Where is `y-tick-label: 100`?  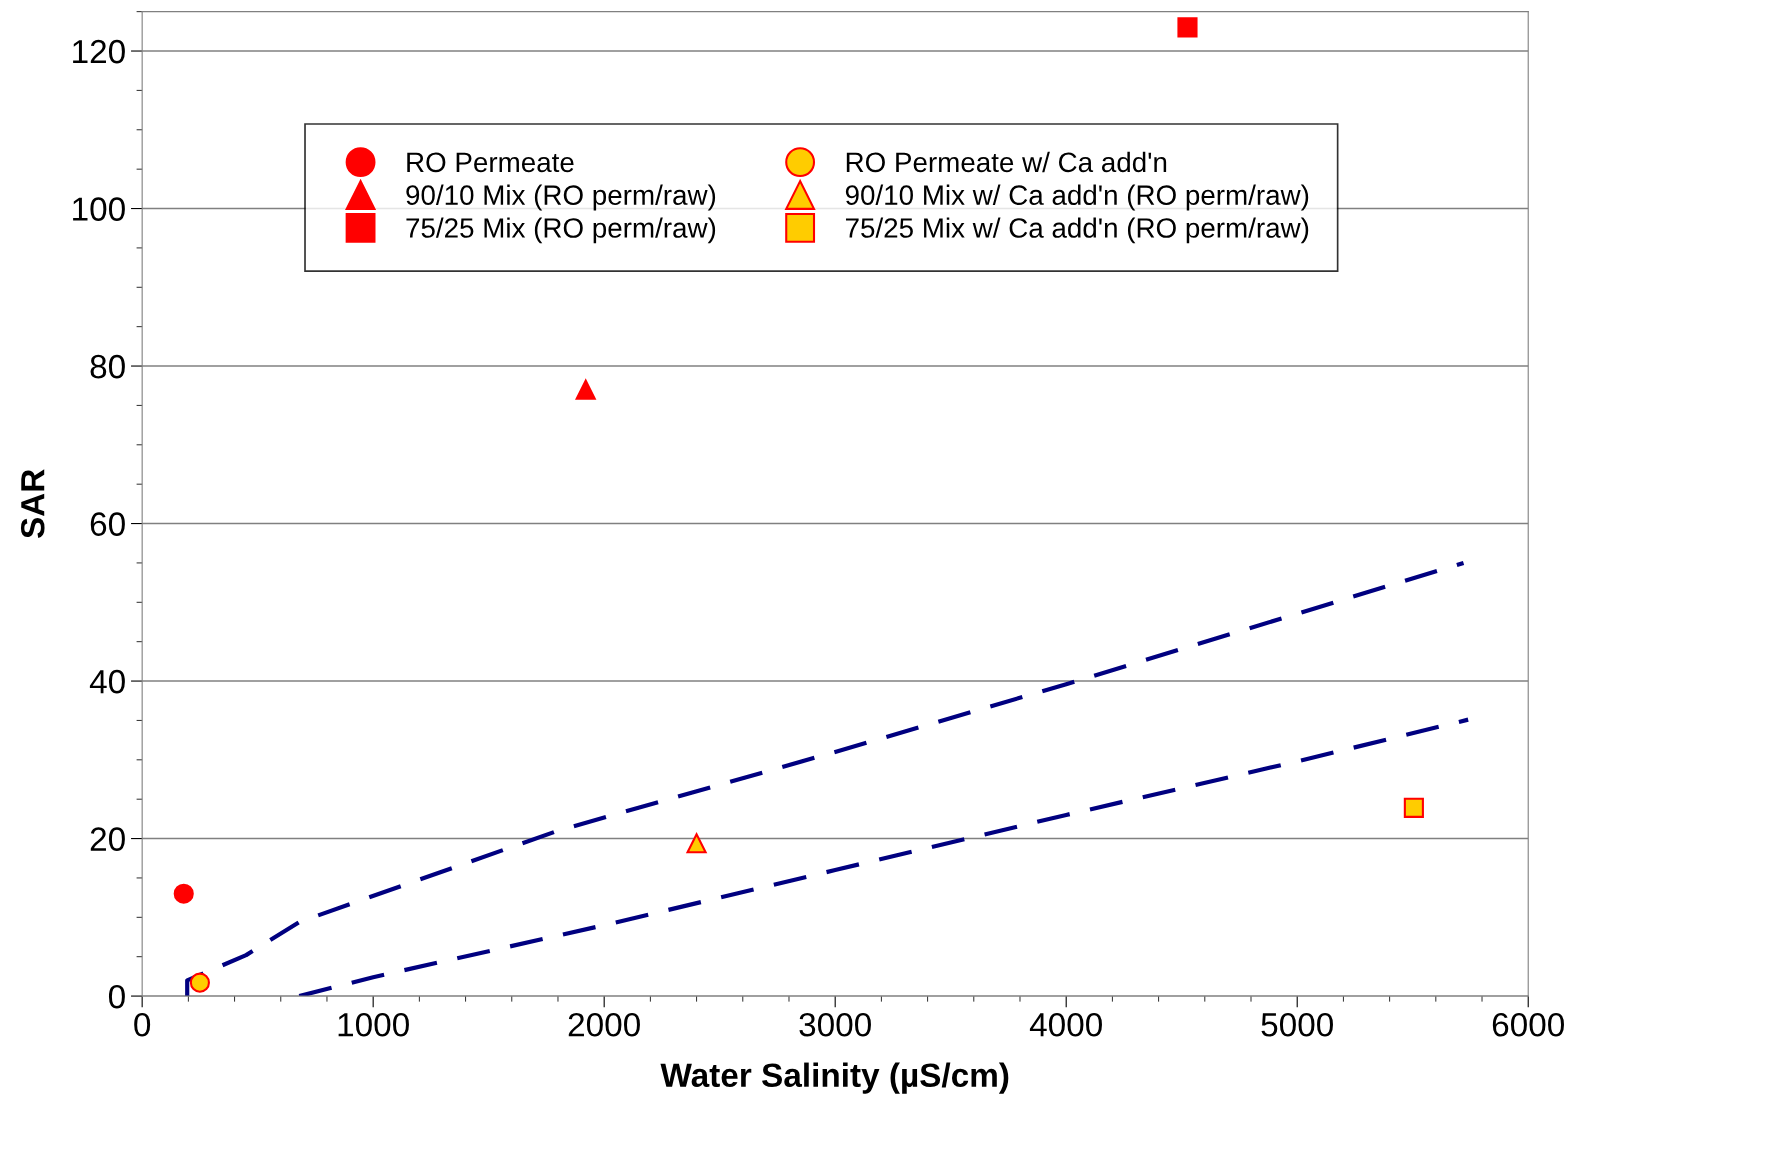
y-tick-label: 100 is located at coordinates (99, 209).